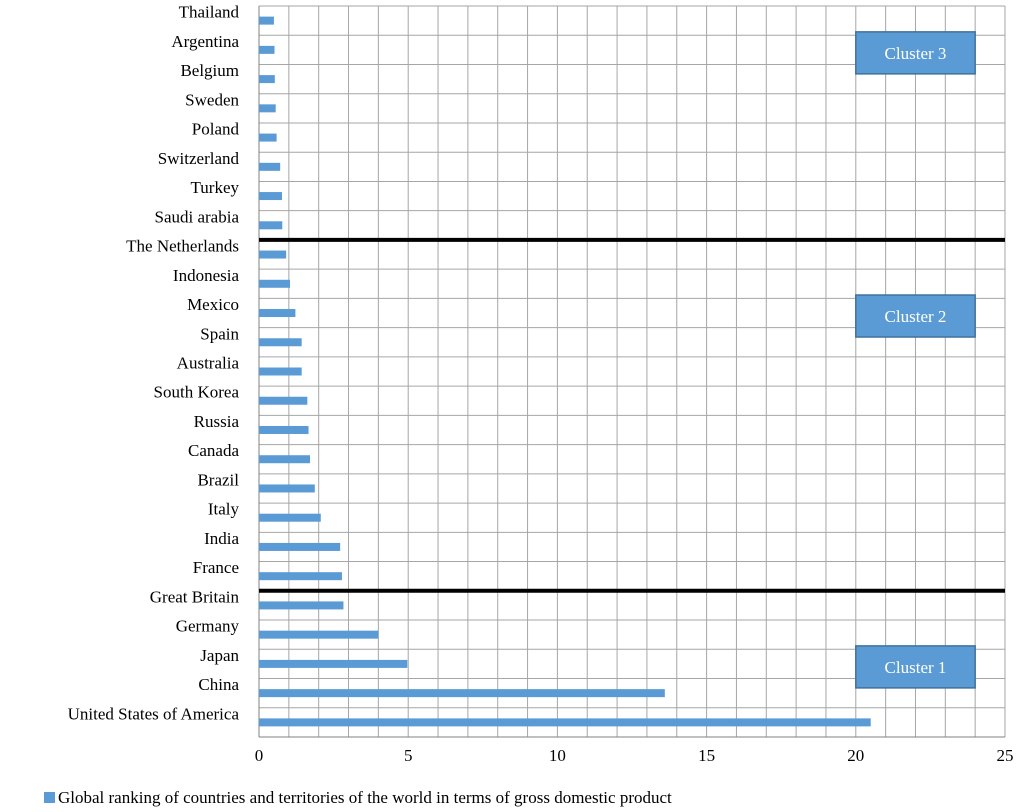  Describe the element at coordinates (219, 655) in the screenshot. I see `category-label: Japan` at that location.